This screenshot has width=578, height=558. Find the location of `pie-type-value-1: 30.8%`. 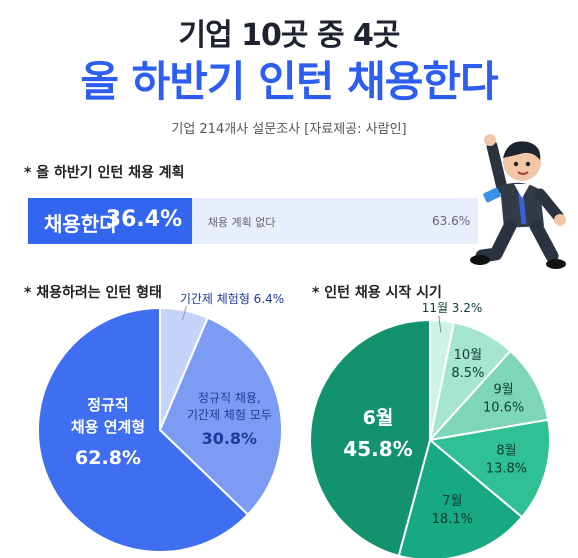

pie-type-value-1: 30.8% is located at coordinates (230, 438).